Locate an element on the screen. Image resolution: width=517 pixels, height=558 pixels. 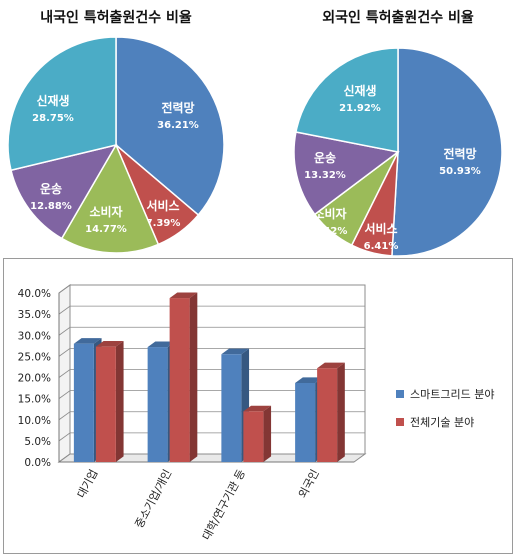
y-tick-label: 0.0% is located at coordinates (37, 463).